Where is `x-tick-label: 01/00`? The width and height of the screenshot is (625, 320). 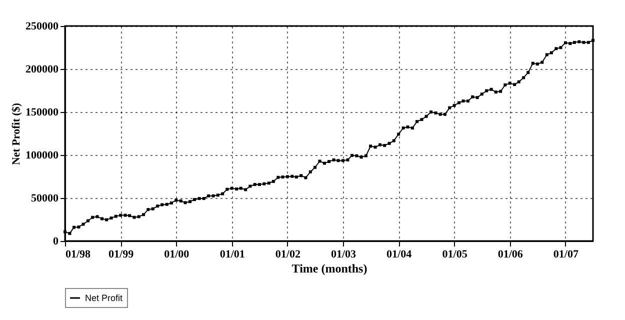
x-tick-label: 01/00 is located at coordinates (177, 254).